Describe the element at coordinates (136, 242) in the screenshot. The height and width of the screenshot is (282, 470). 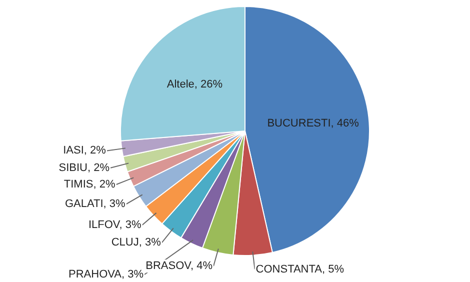
I see `slice-label: CLUJ, 3%` at that location.